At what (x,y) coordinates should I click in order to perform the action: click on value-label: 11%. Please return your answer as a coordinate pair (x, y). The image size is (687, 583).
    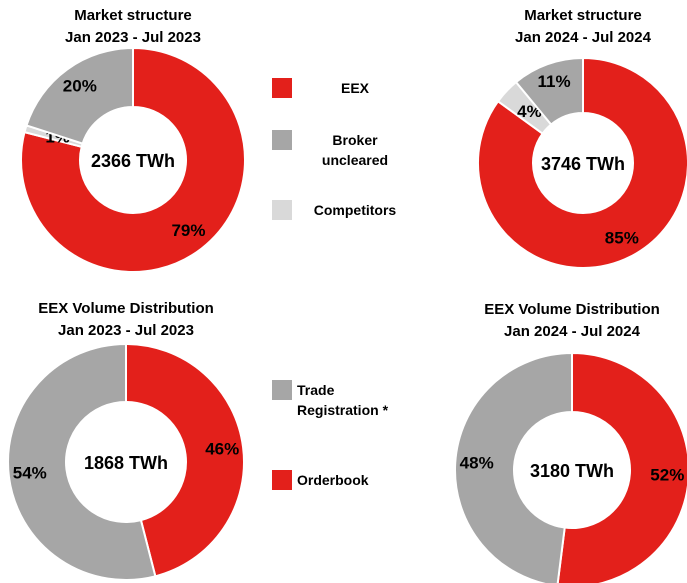
    Looking at the image, I should click on (553, 81).